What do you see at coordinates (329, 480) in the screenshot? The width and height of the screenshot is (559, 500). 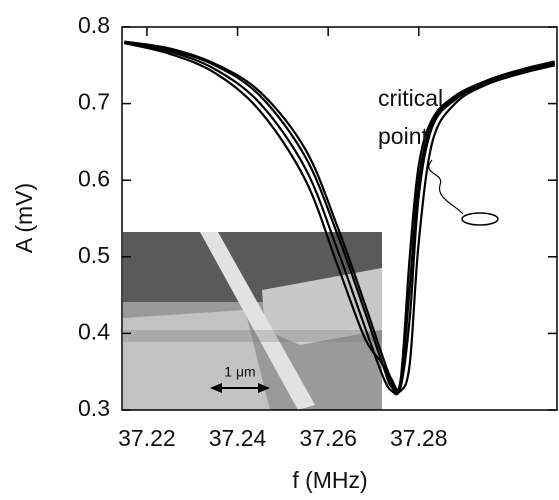 I see `x-axis-label: f (MHz)` at bounding box center [329, 480].